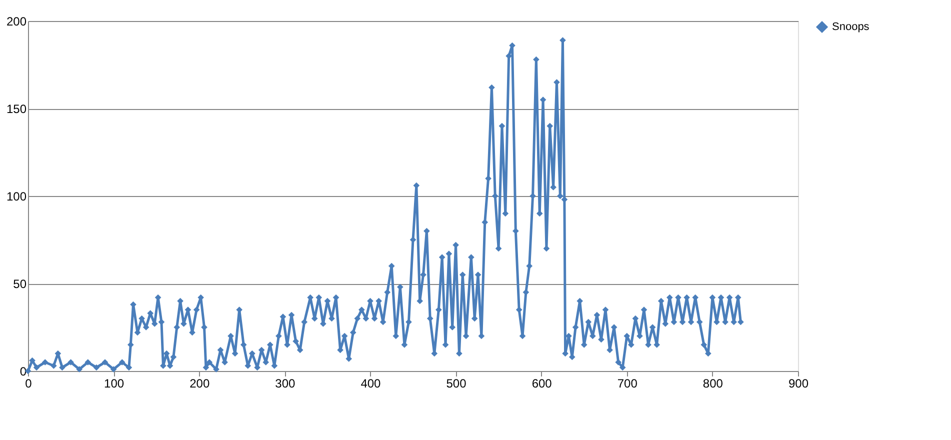 The width and height of the screenshot is (951, 440). What do you see at coordinates (23, 371) in the screenshot?
I see `y-tick-label: 0` at bounding box center [23, 371].